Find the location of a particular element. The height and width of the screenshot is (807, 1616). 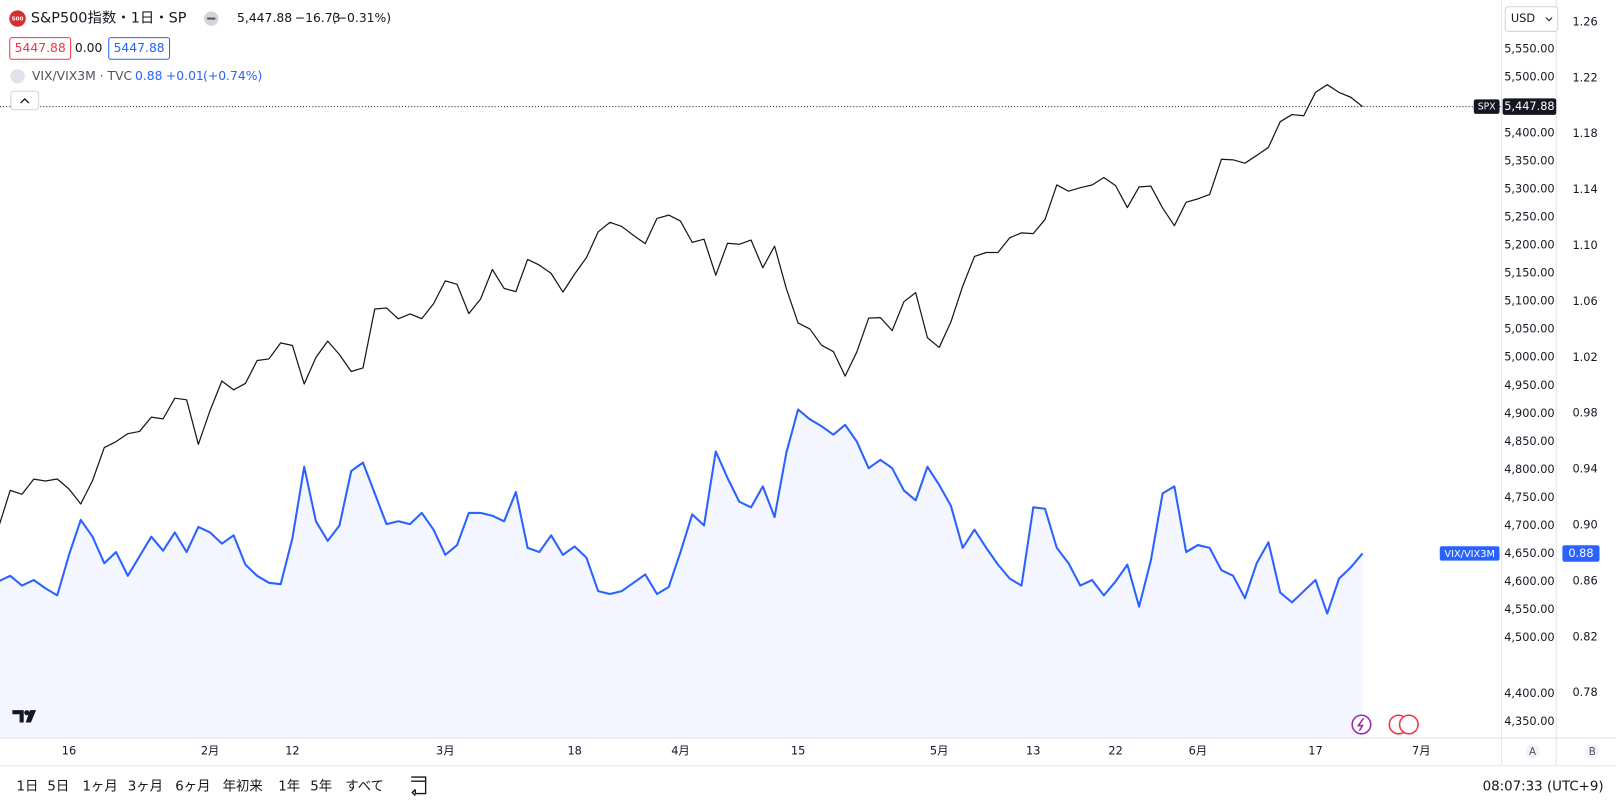

y-tick-label: 5,300.00 is located at coordinates (1529, 189).